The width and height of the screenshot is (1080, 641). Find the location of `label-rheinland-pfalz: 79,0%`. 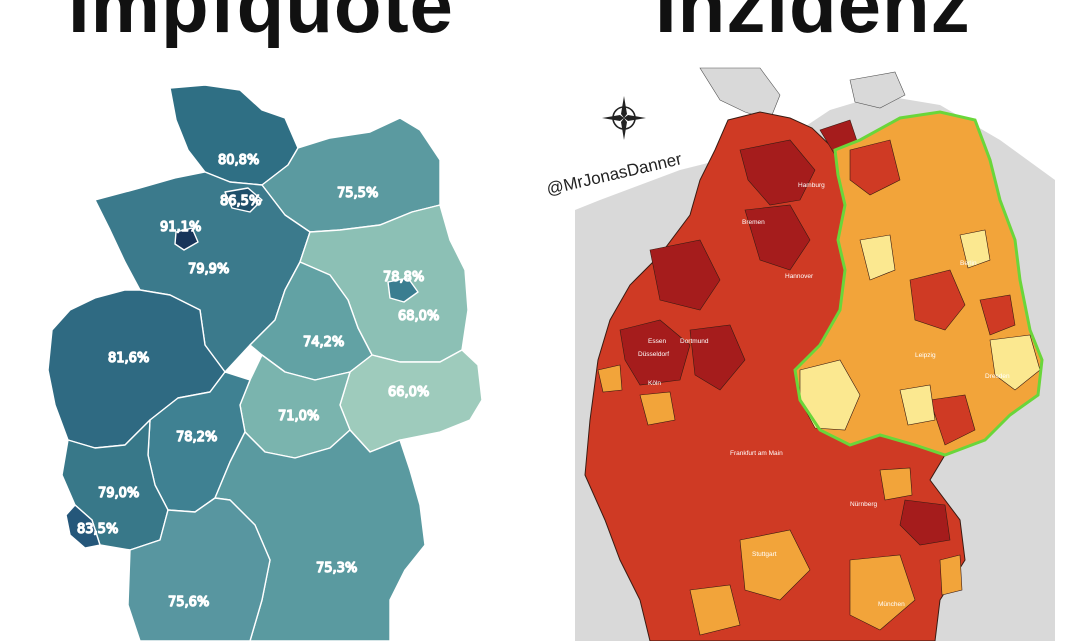

label-rheinland-pfalz: 79,0% is located at coordinates (118, 493).